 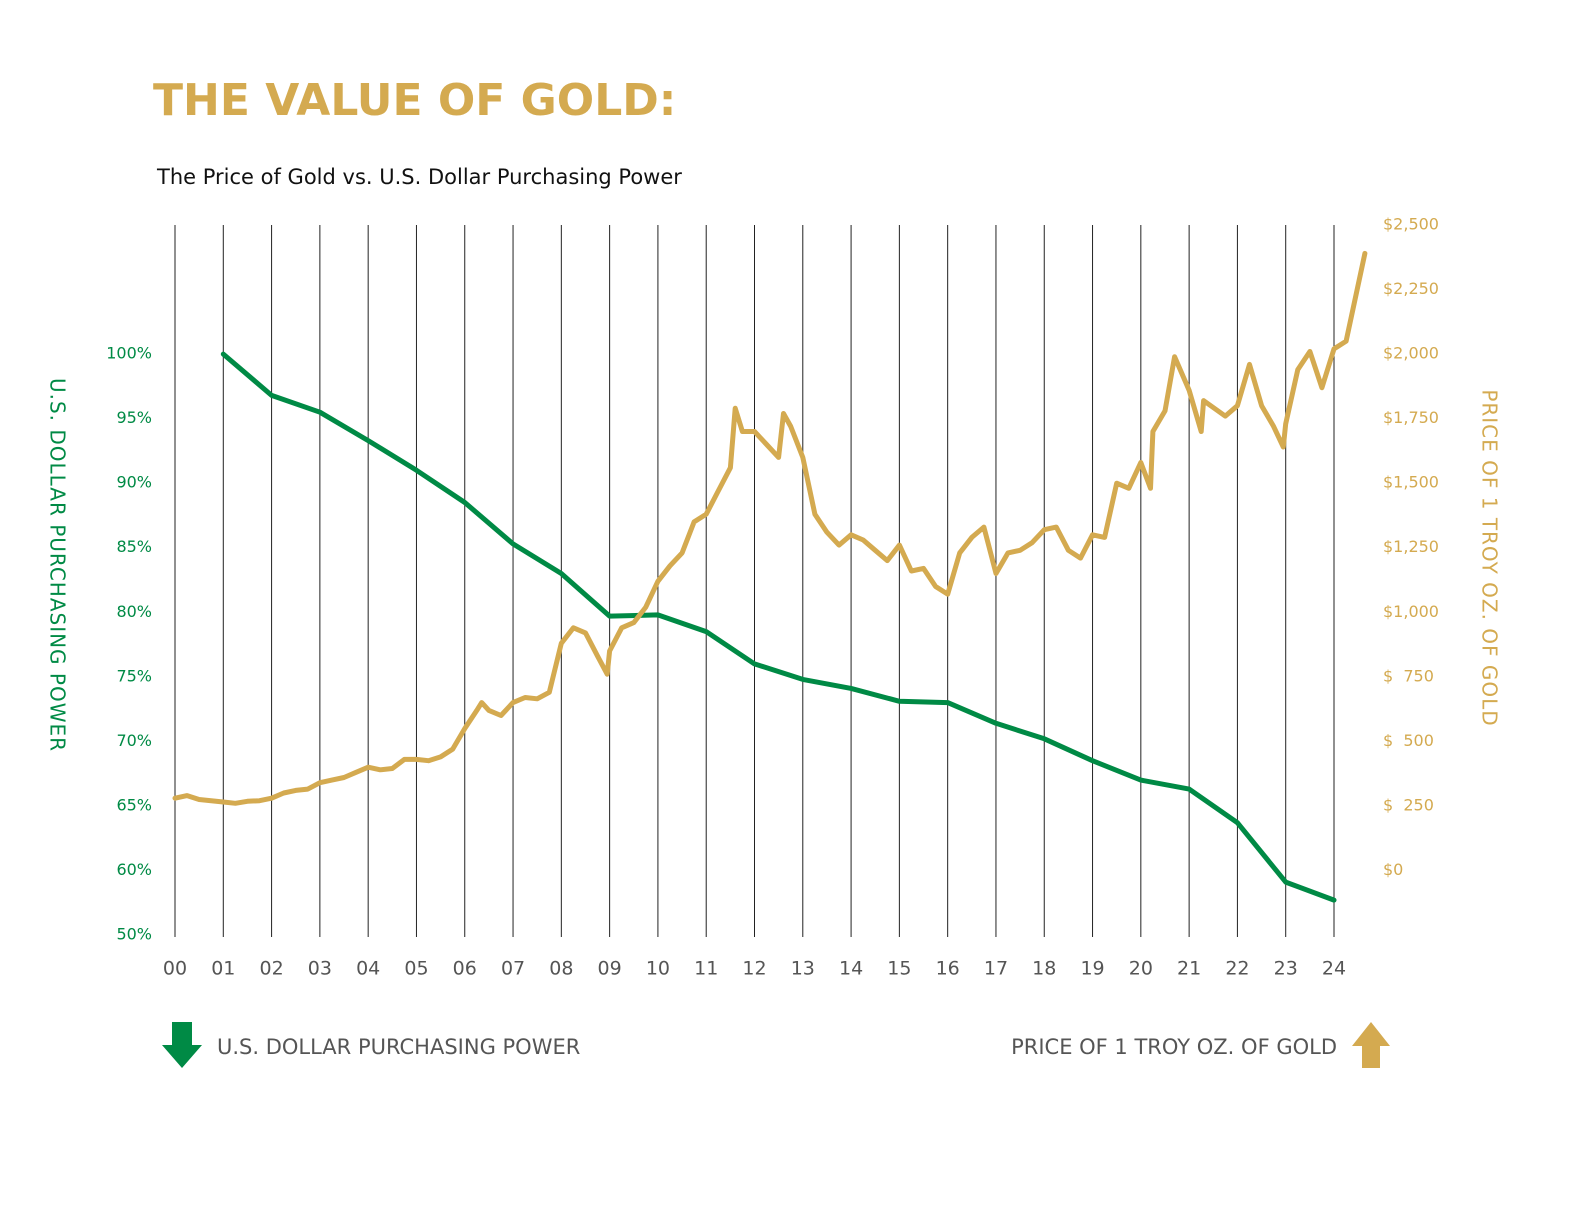 What do you see at coordinates (320, 969) in the screenshot?
I see `x-tick-label: 03` at bounding box center [320, 969].